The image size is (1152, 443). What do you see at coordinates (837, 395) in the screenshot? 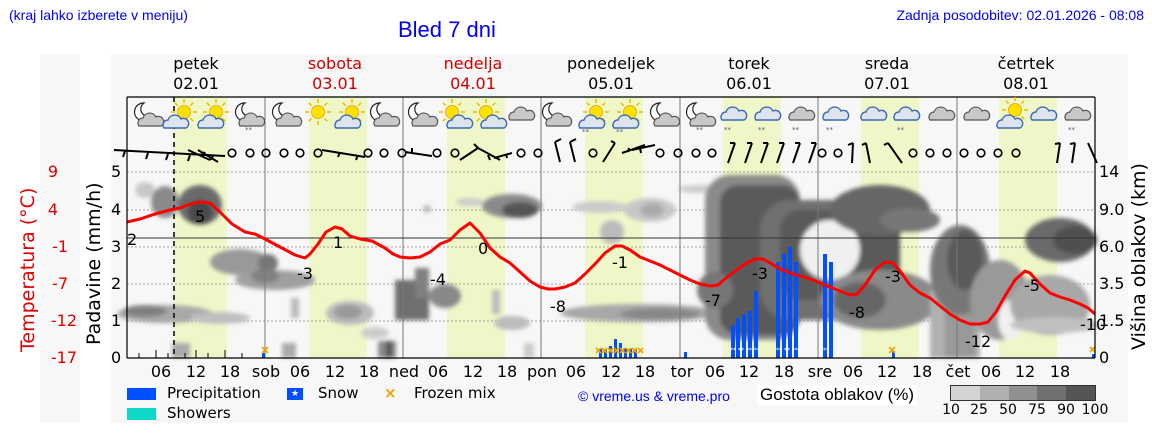
I see `cloud-density-label: Gostota oblakov (%)` at bounding box center [837, 395].